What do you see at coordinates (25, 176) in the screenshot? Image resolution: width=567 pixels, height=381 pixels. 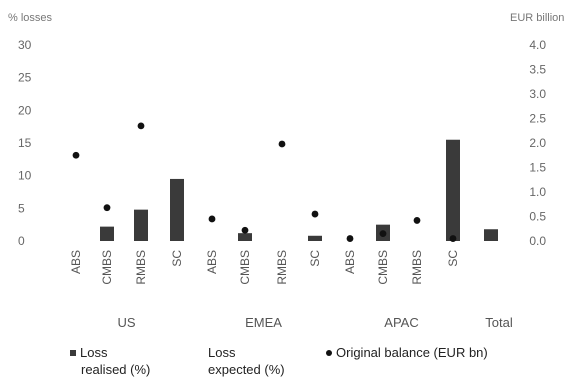 I see `y-left-tick-label: 10` at bounding box center [25, 176].